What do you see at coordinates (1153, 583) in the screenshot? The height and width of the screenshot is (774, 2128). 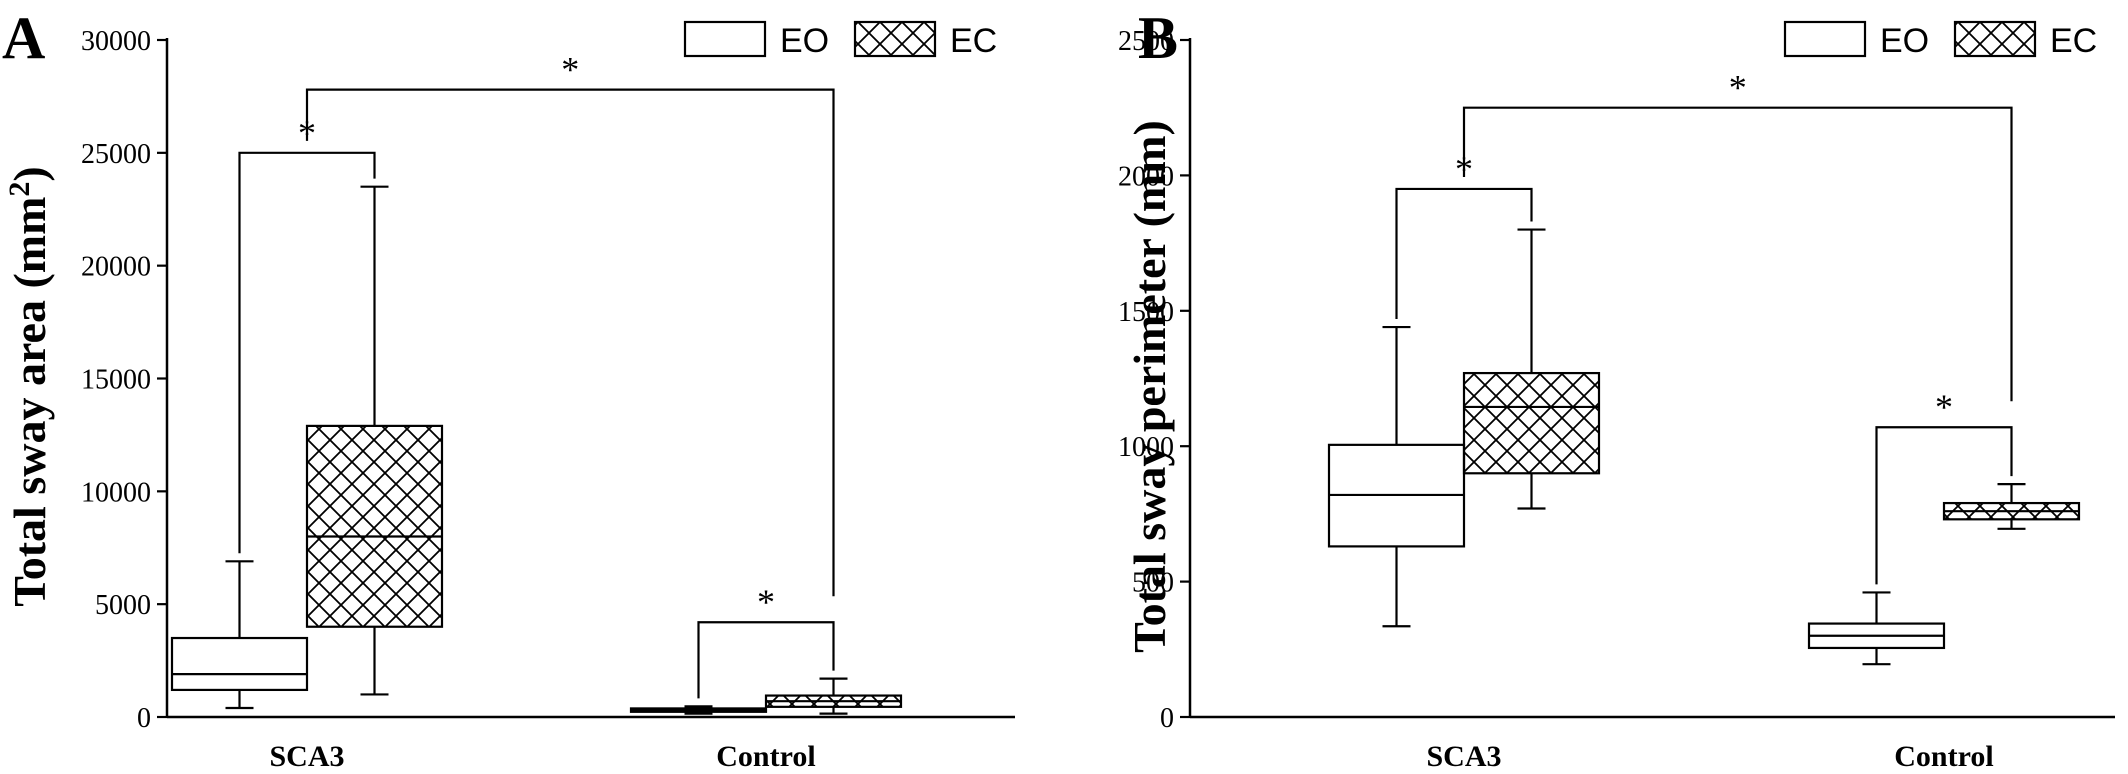 I see `y-tick-label: 500` at bounding box center [1153, 583].